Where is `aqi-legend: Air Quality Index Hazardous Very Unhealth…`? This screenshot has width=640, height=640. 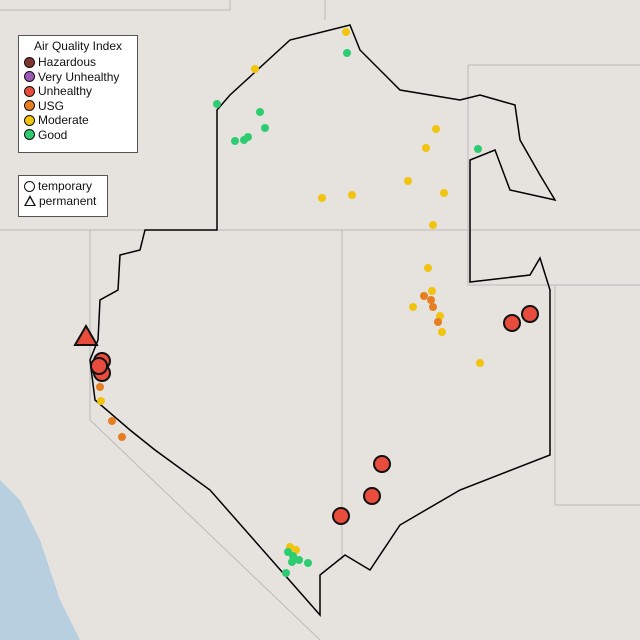
aqi-legend: Air Quality Index Hazardous Very Unhealth… is located at coordinates (78, 94).